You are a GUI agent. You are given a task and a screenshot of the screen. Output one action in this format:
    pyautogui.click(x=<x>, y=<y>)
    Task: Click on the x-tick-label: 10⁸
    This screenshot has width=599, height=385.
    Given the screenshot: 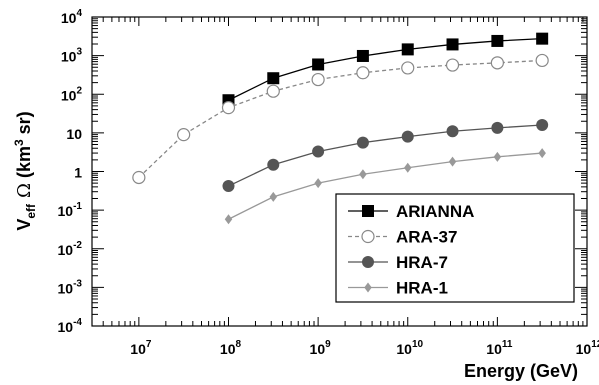 What is the action you would take?
    pyautogui.click(x=231, y=348)
    